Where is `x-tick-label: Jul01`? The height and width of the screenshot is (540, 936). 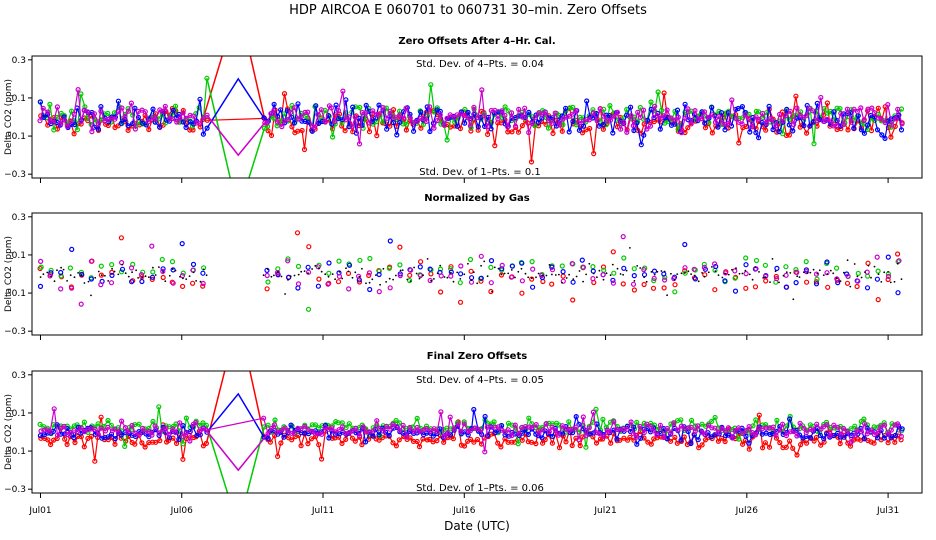
x-tick-label: Jul01 is located at coordinates (39, 511).